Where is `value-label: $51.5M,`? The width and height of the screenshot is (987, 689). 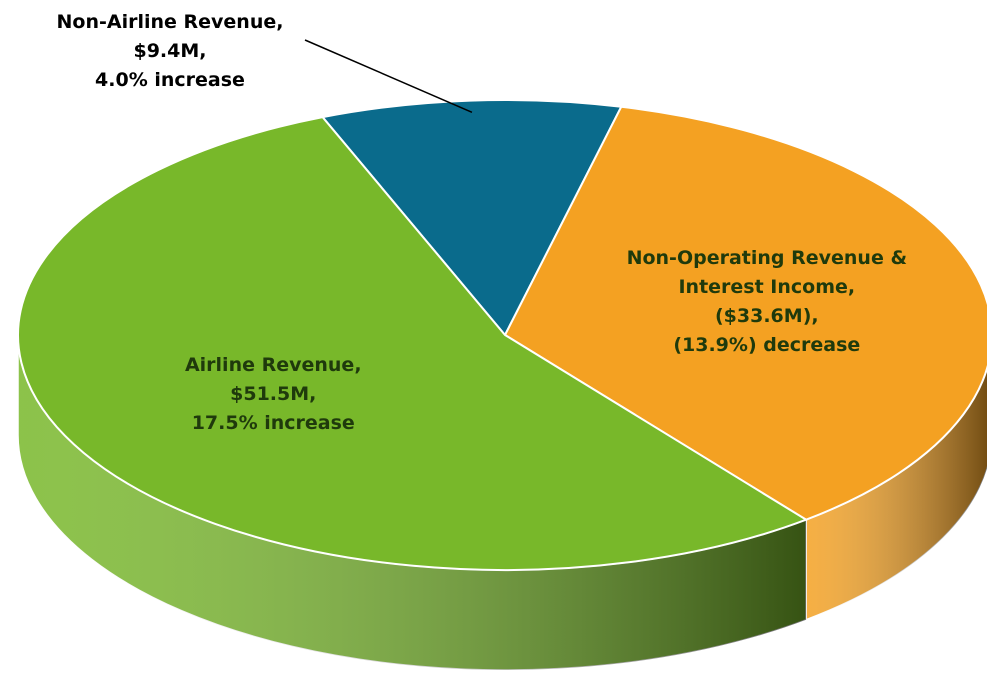
value-label: $51.5M, is located at coordinates (273, 394).